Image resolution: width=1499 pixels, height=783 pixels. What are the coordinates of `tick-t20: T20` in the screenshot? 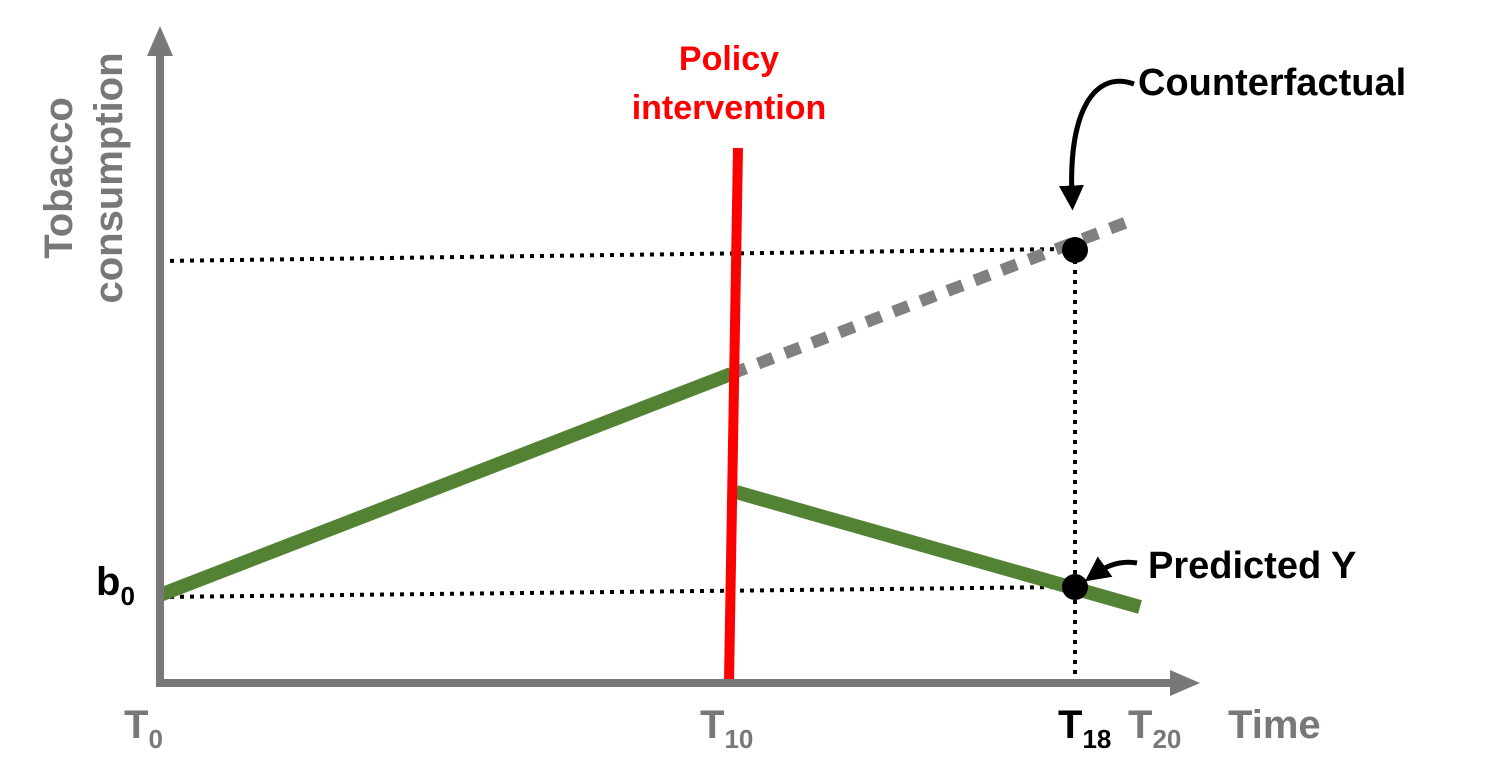 It's located at (1154, 728).